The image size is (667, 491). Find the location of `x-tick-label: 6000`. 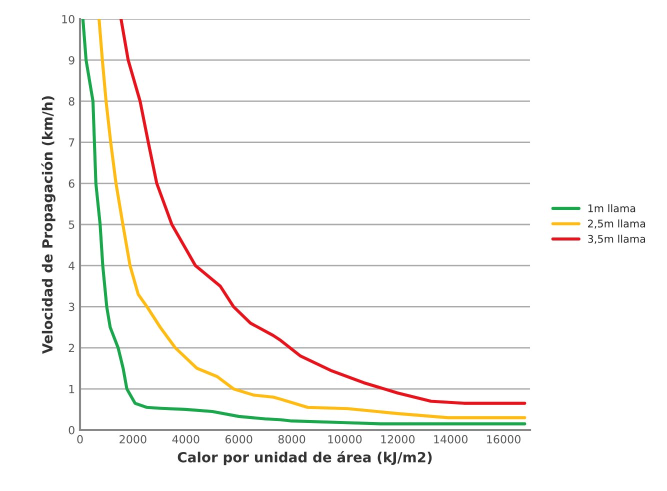

x-tick-label: 6000 is located at coordinates (238, 439).